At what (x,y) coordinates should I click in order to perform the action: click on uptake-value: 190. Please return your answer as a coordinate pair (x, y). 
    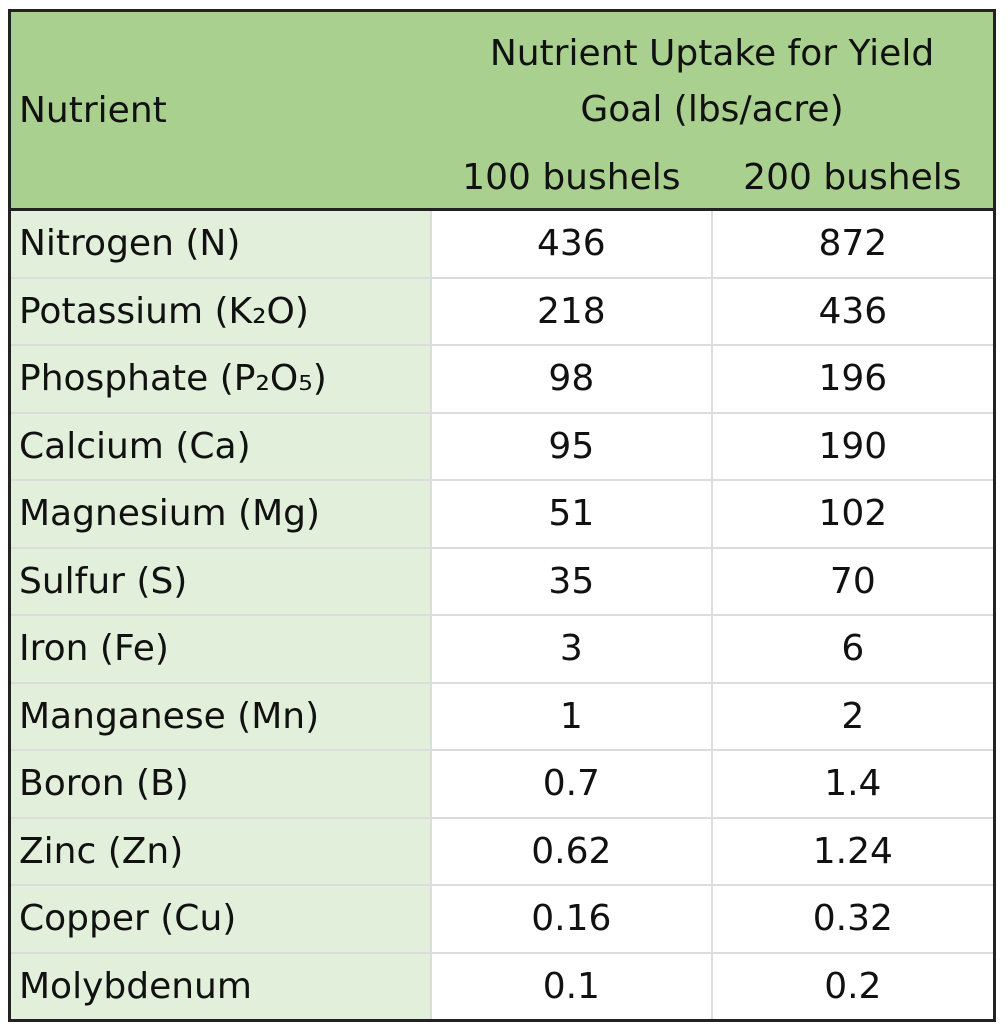
    Looking at the image, I should click on (852, 446).